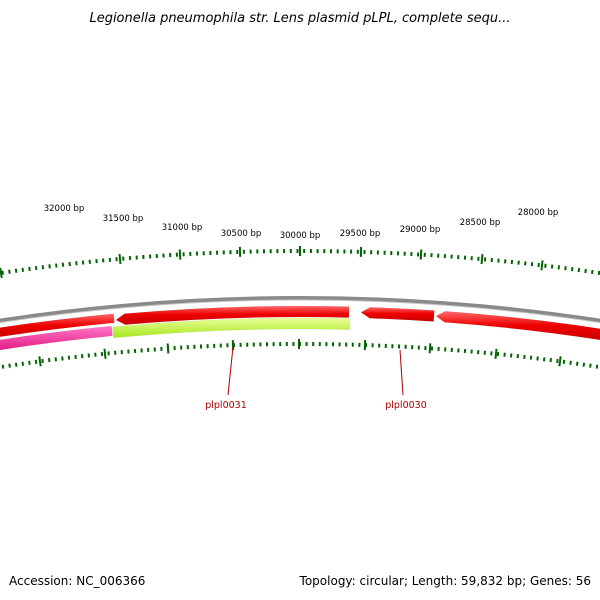 Image resolution: width=600 pixels, height=600 pixels. I want to click on backbone-arc, so click(300, 309).